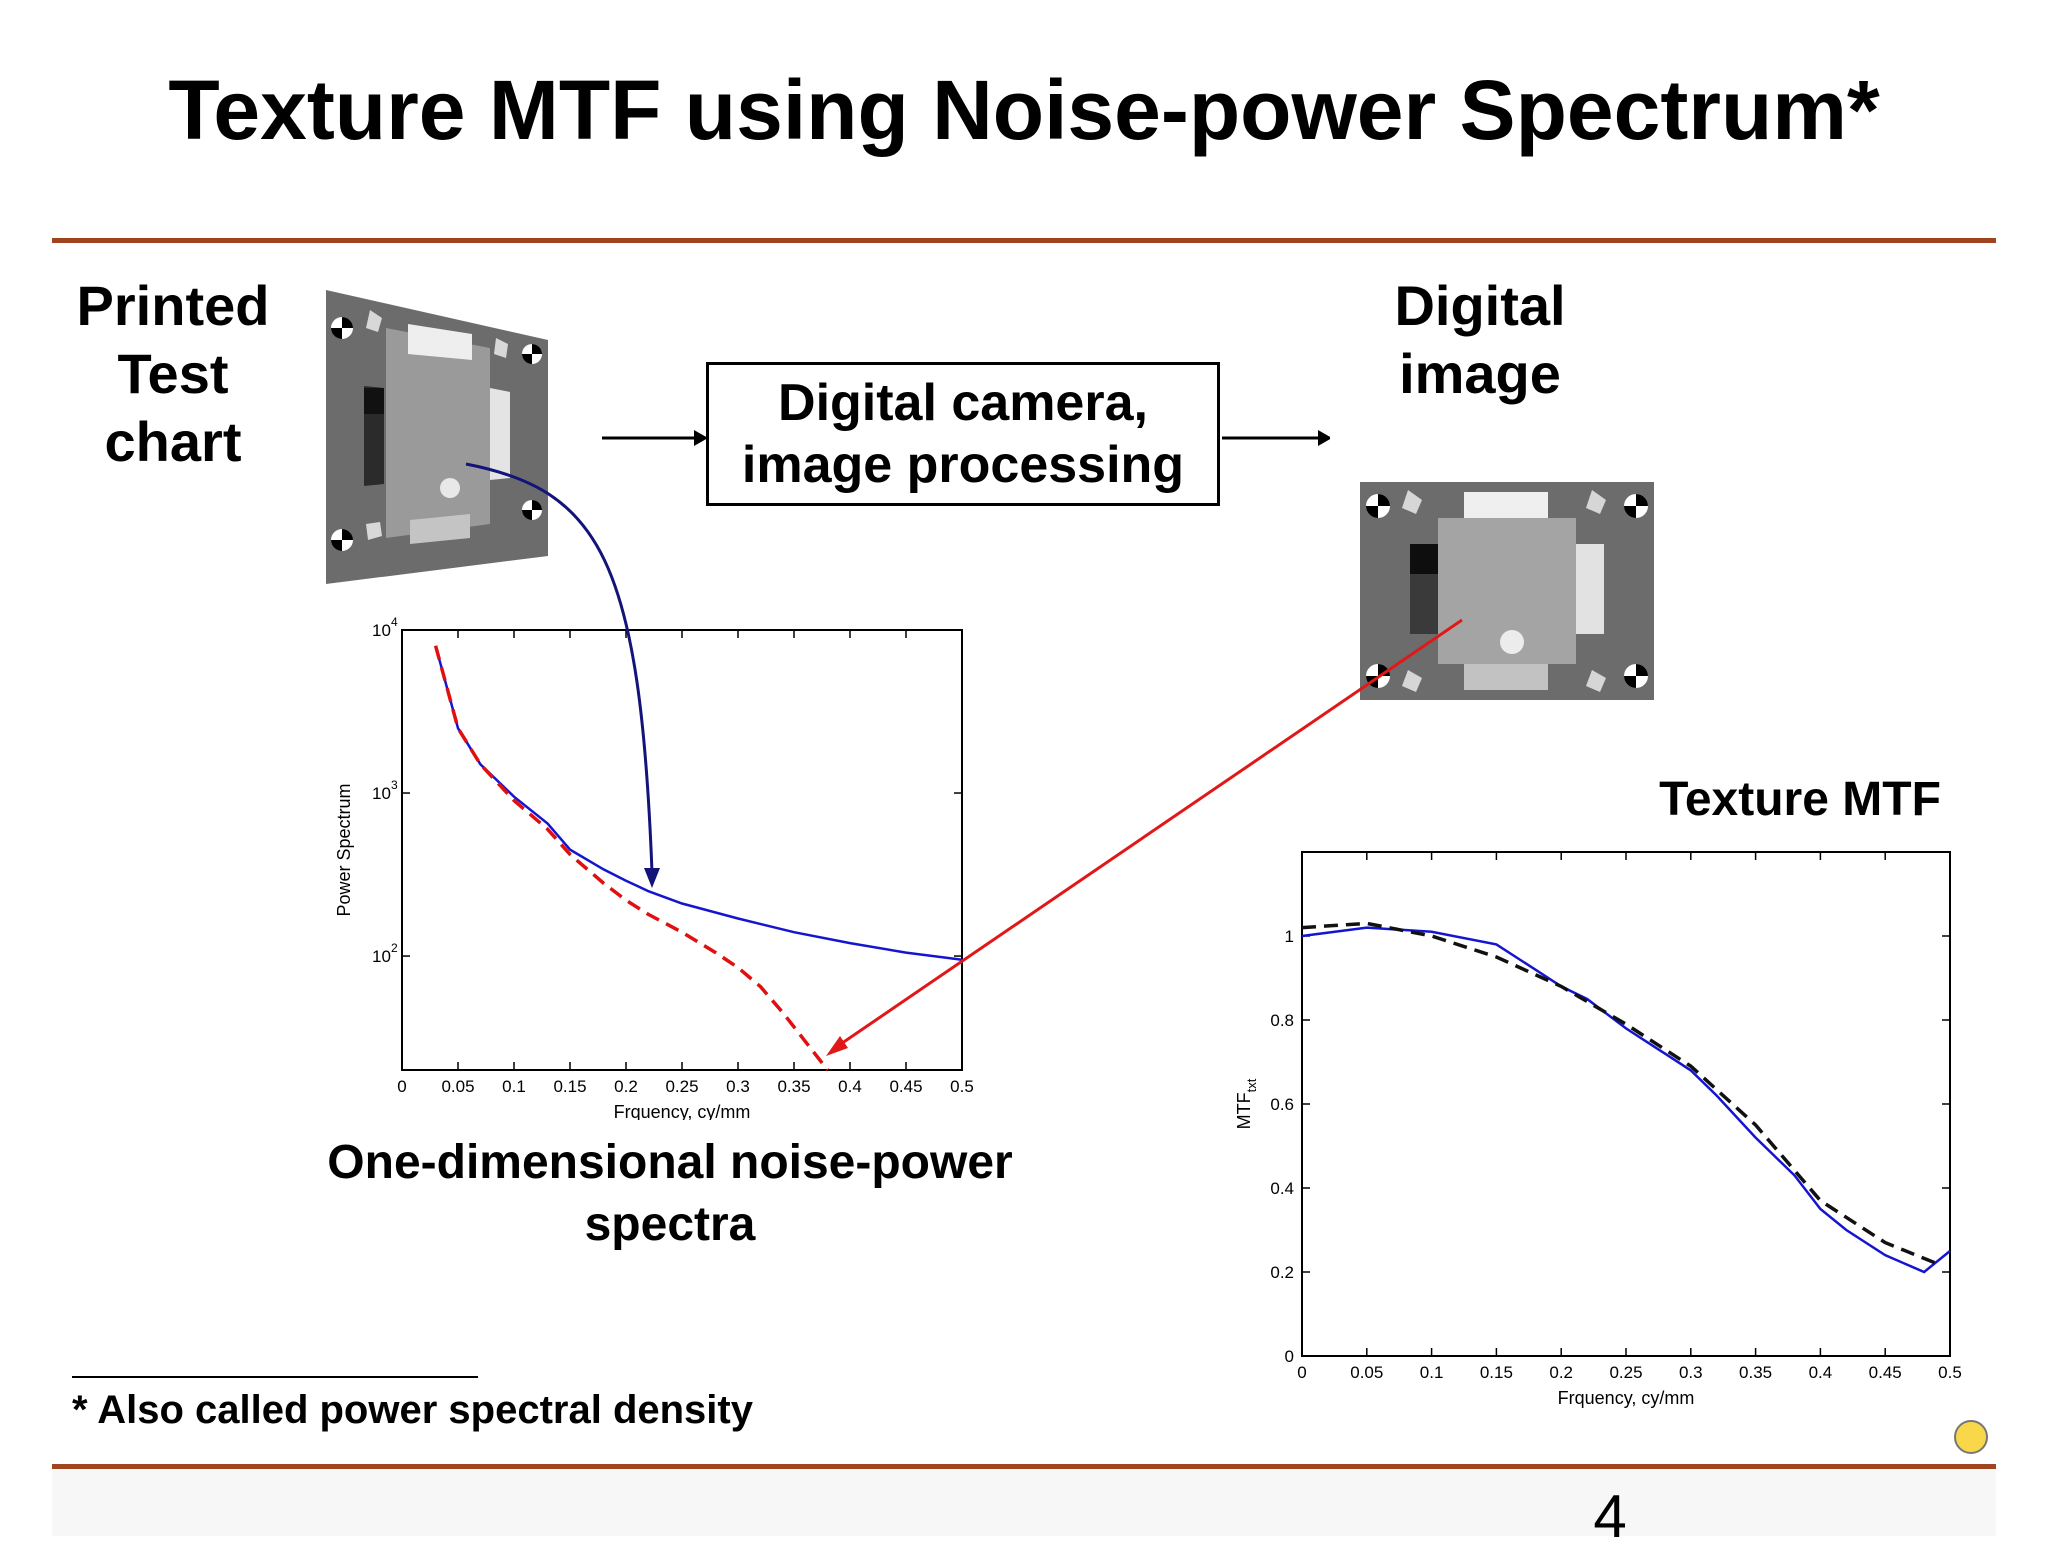 The height and width of the screenshot is (1551, 2048). What do you see at coordinates (1024, 240) in the screenshot?
I see `top-divider` at bounding box center [1024, 240].